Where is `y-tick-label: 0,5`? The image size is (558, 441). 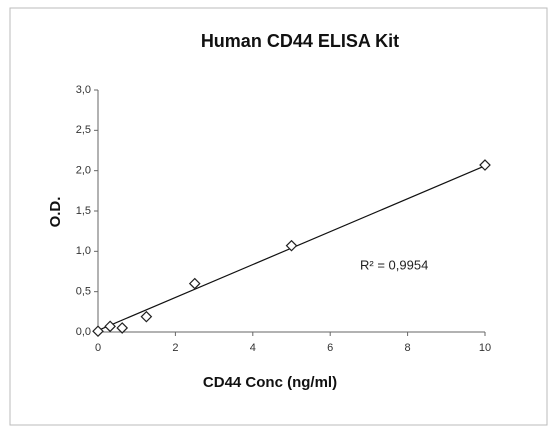
y-tick-label: 0,5 is located at coordinates (83, 292).